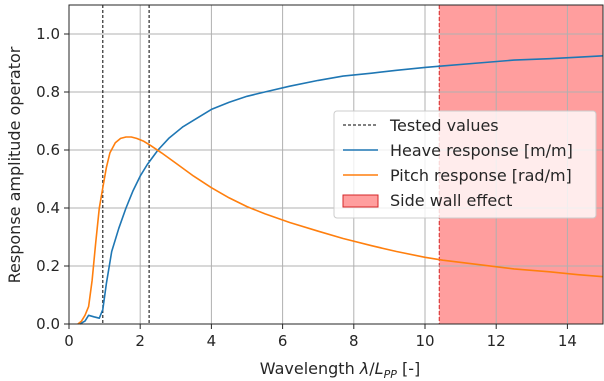 This screenshot has height=381, width=604. What do you see at coordinates (140, 341) in the screenshot?
I see `x-tick-label-1: 2` at bounding box center [140, 341].